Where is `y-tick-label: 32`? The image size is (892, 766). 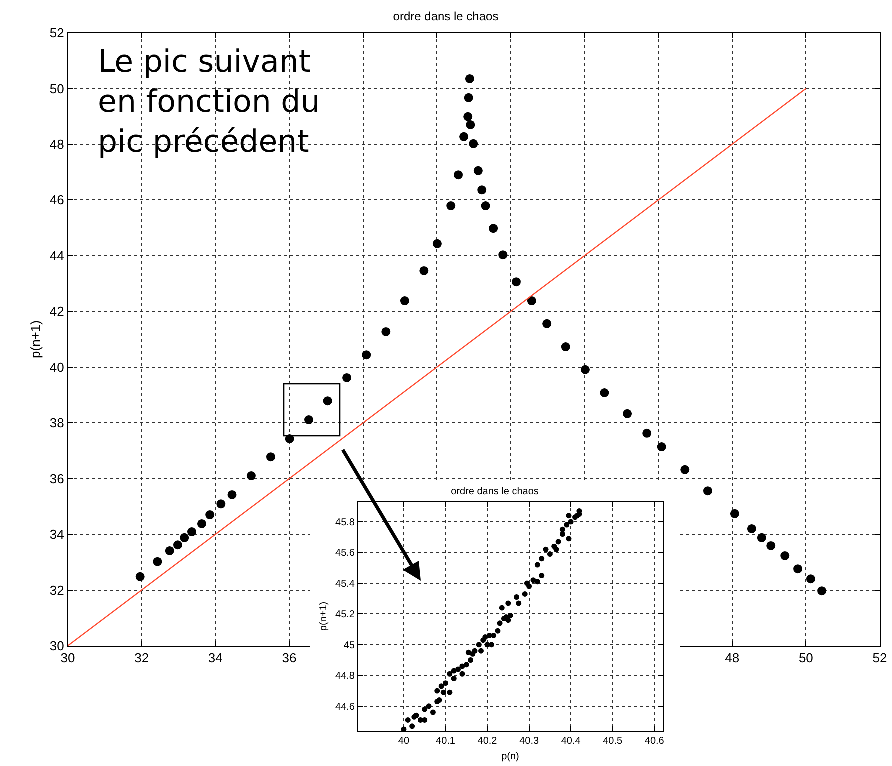
y-tick-label: 32 is located at coordinates (57, 590).